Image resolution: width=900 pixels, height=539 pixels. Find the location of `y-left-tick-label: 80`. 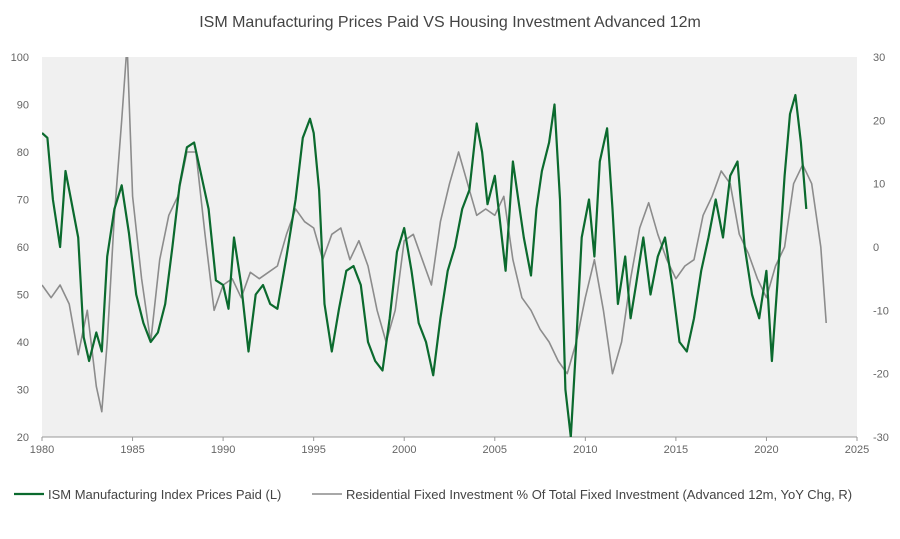

y-left-tick-label: 80 is located at coordinates (23, 153).